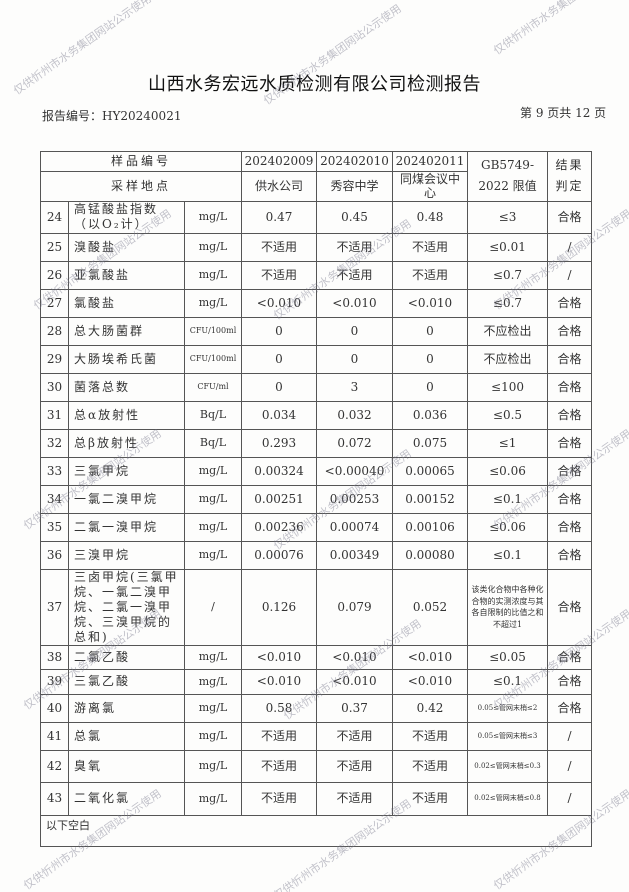 The height and width of the screenshot is (892, 629). I want to click on row-number: 33, so click(54, 471).